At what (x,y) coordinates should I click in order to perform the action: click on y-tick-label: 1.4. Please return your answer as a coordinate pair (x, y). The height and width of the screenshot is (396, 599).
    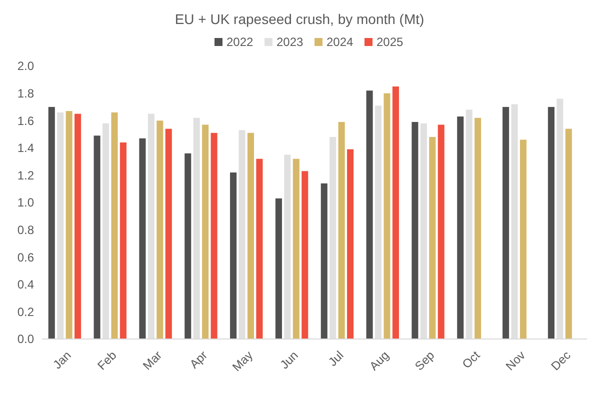
    Looking at the image, I should click on (25, 148).